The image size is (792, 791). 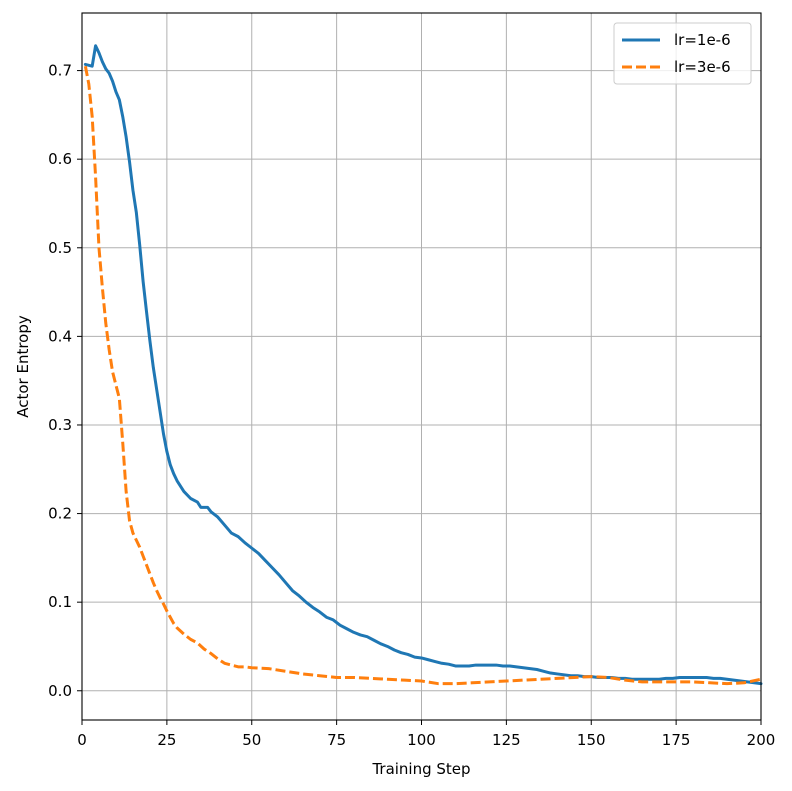 What do you see at coordinates (420, 769) in the screenshot?
I see `x-axis-label: Training Step` at bounding box center [420, 769].